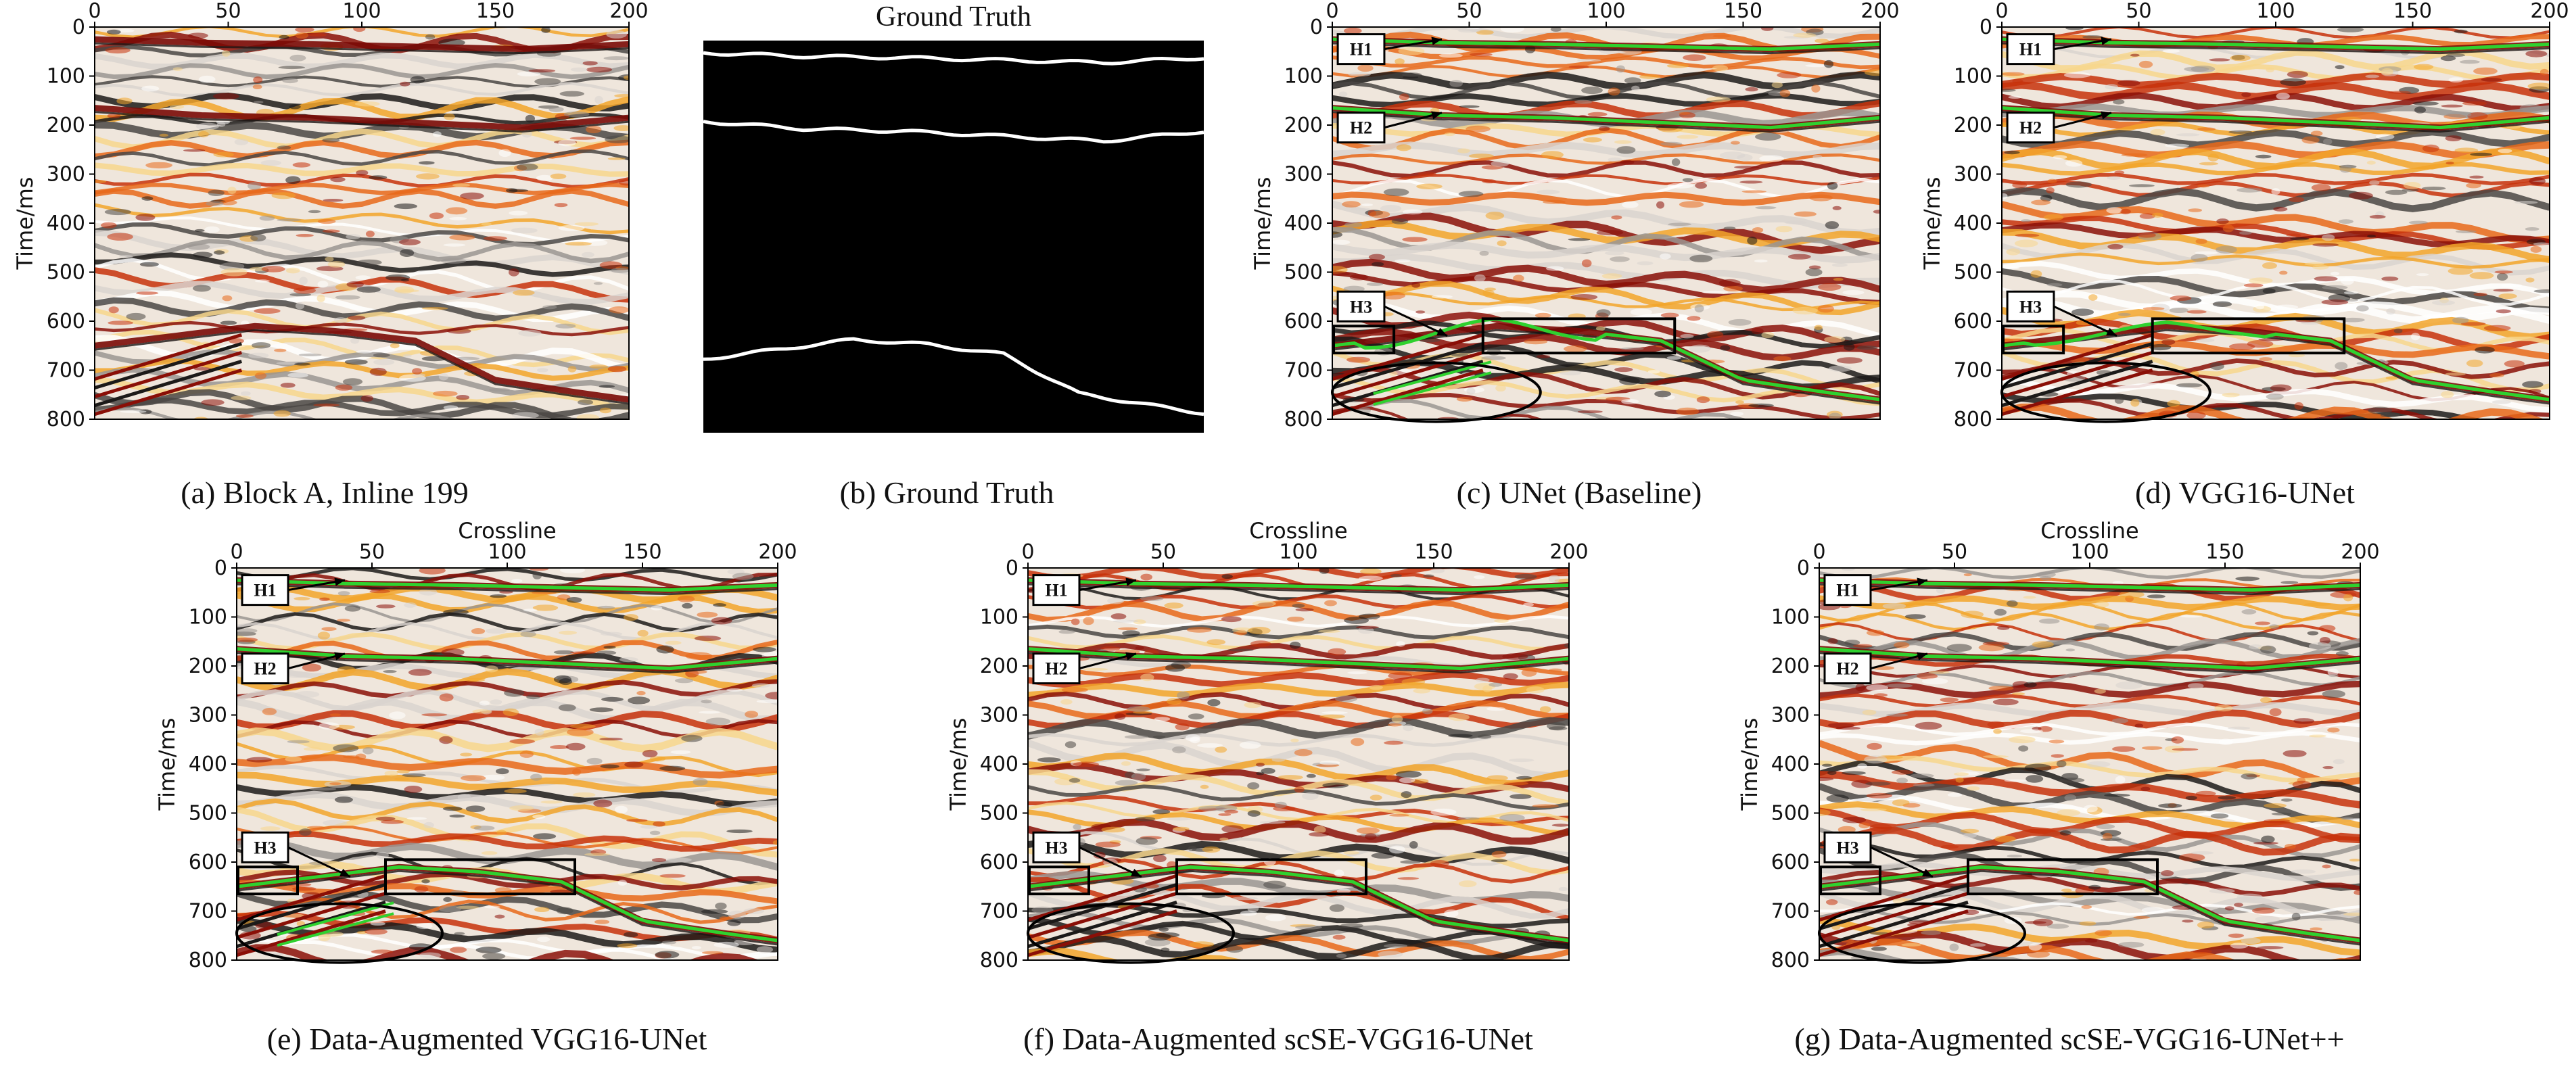 The width and height of the screenshot is (2576, 1071). I want to click on ground-truth-h3, so click(953, 376).